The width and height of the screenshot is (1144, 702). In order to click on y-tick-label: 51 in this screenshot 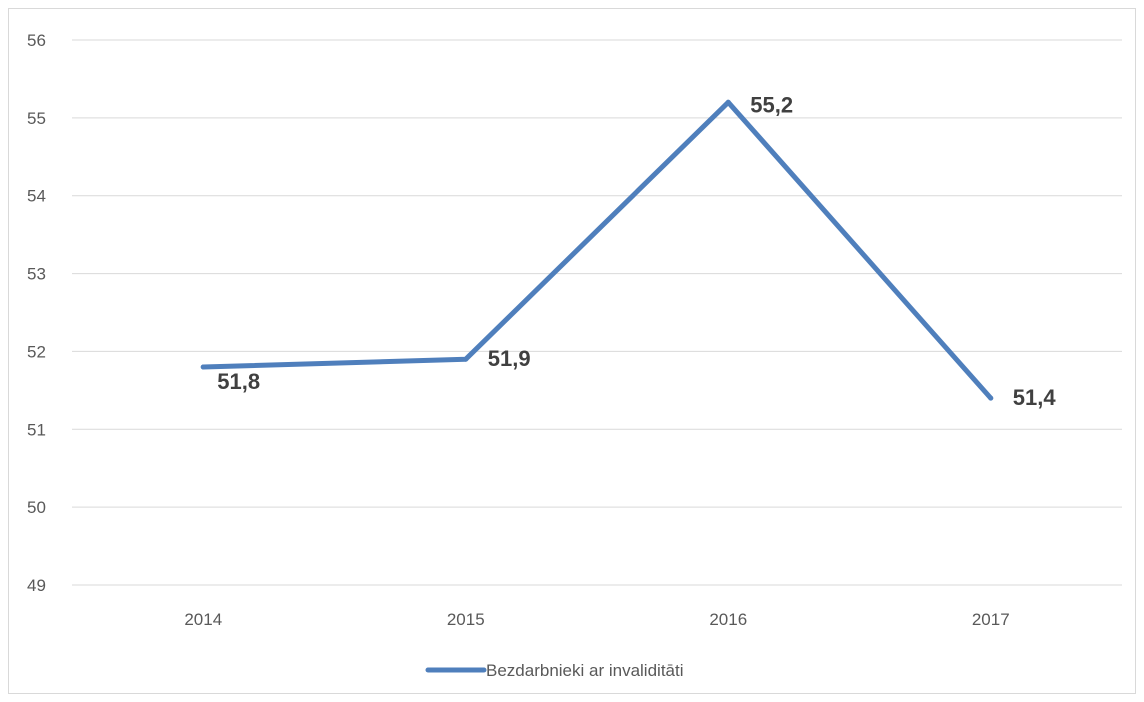, I will do `click(36, 429)`.